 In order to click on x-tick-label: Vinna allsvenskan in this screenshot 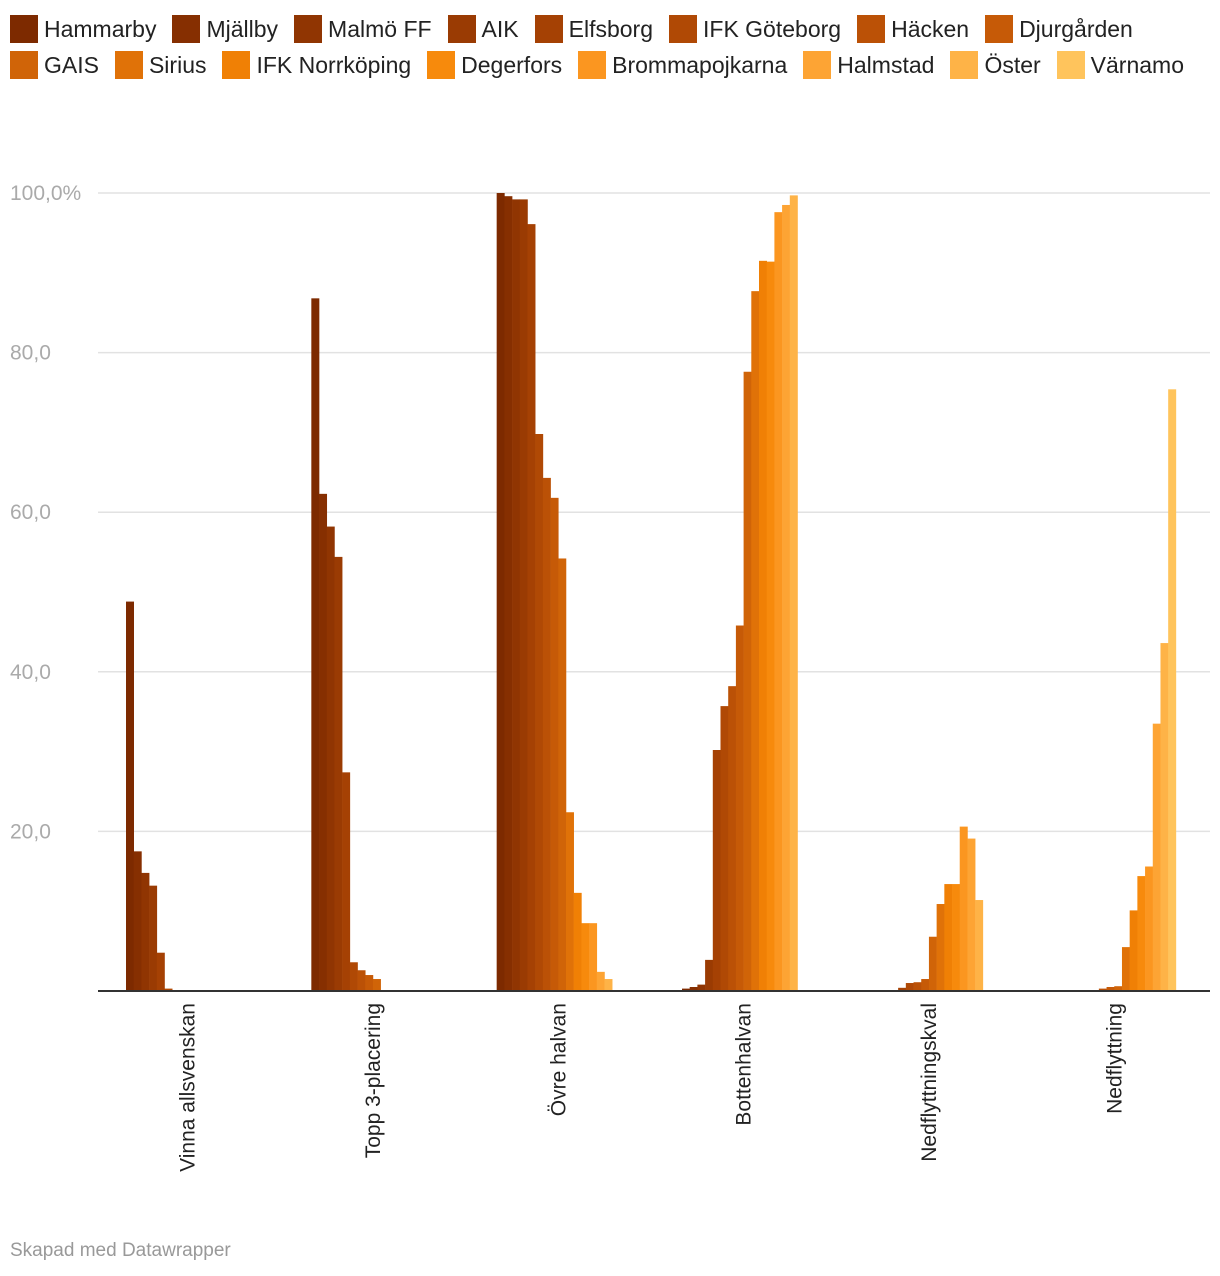, I will do `click(188, 1087)`.